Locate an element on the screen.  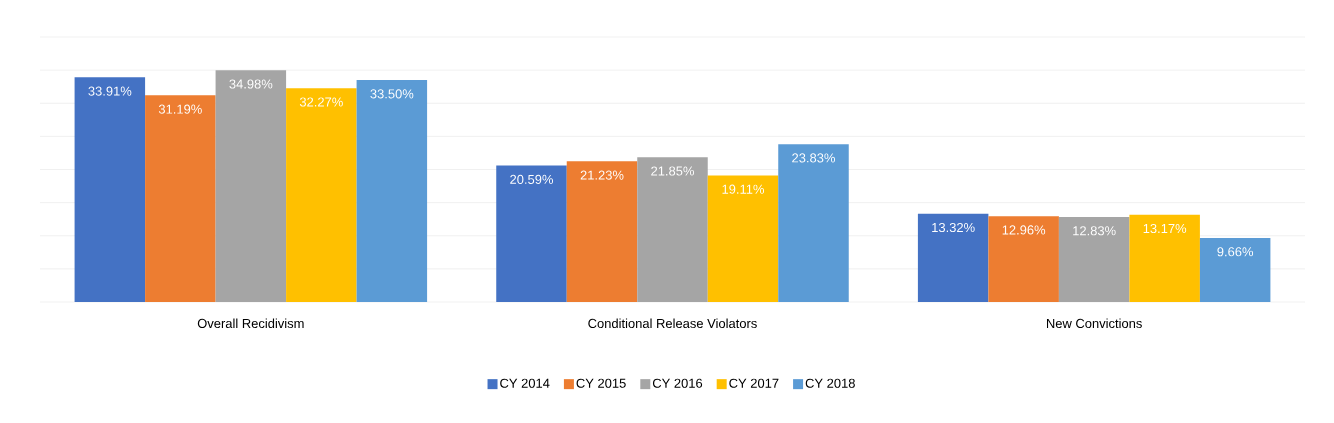
data-label: 21.85% is located at coordinates (672, 171).